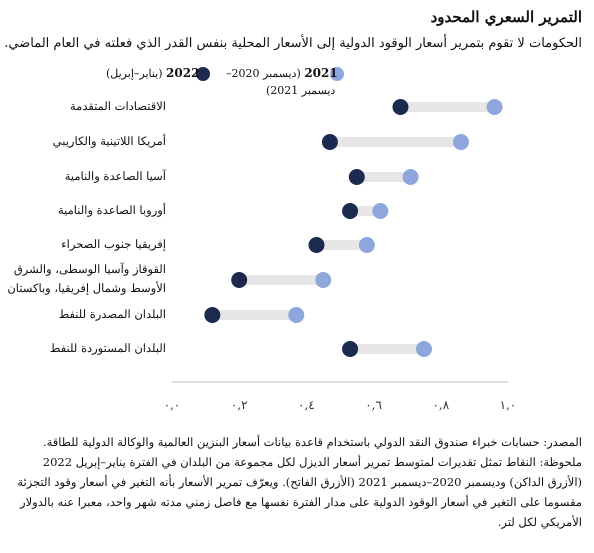 The image size is (594, 553). I want to click on x-tick-label: ٠,٦, so click(373, 405).